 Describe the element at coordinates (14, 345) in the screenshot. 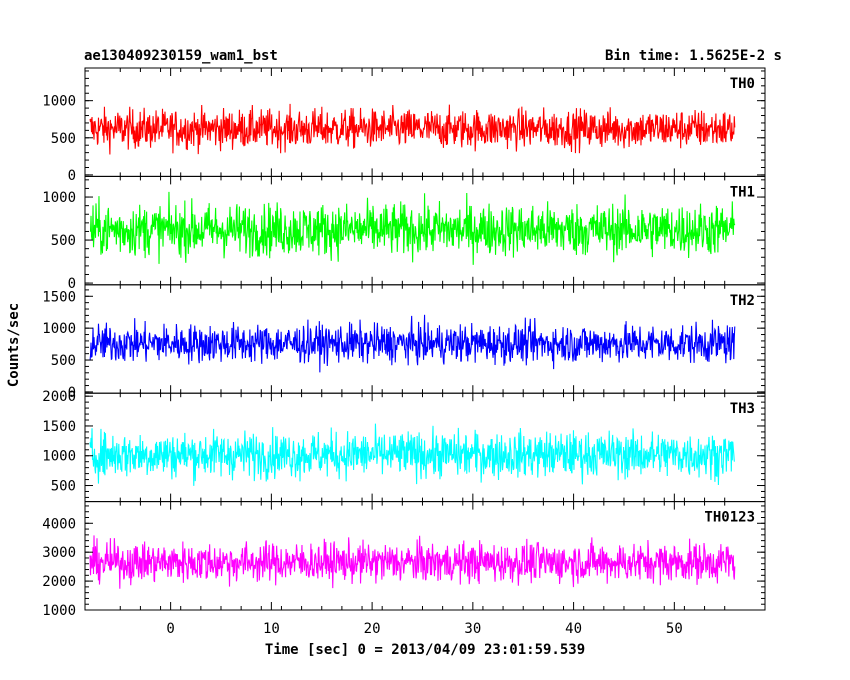

I see `y-axis-label: Counts/sec` at that location.